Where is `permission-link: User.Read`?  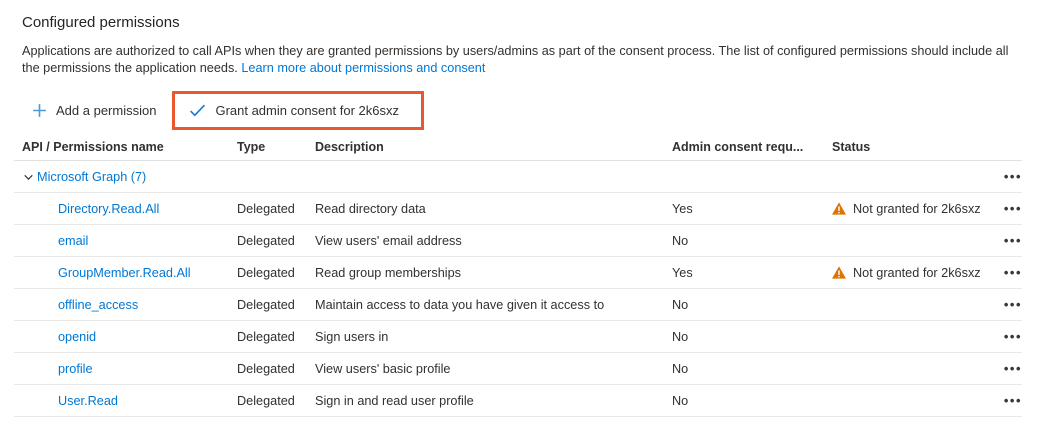 permission-link: User.Read is located at coordinates (88, 400).